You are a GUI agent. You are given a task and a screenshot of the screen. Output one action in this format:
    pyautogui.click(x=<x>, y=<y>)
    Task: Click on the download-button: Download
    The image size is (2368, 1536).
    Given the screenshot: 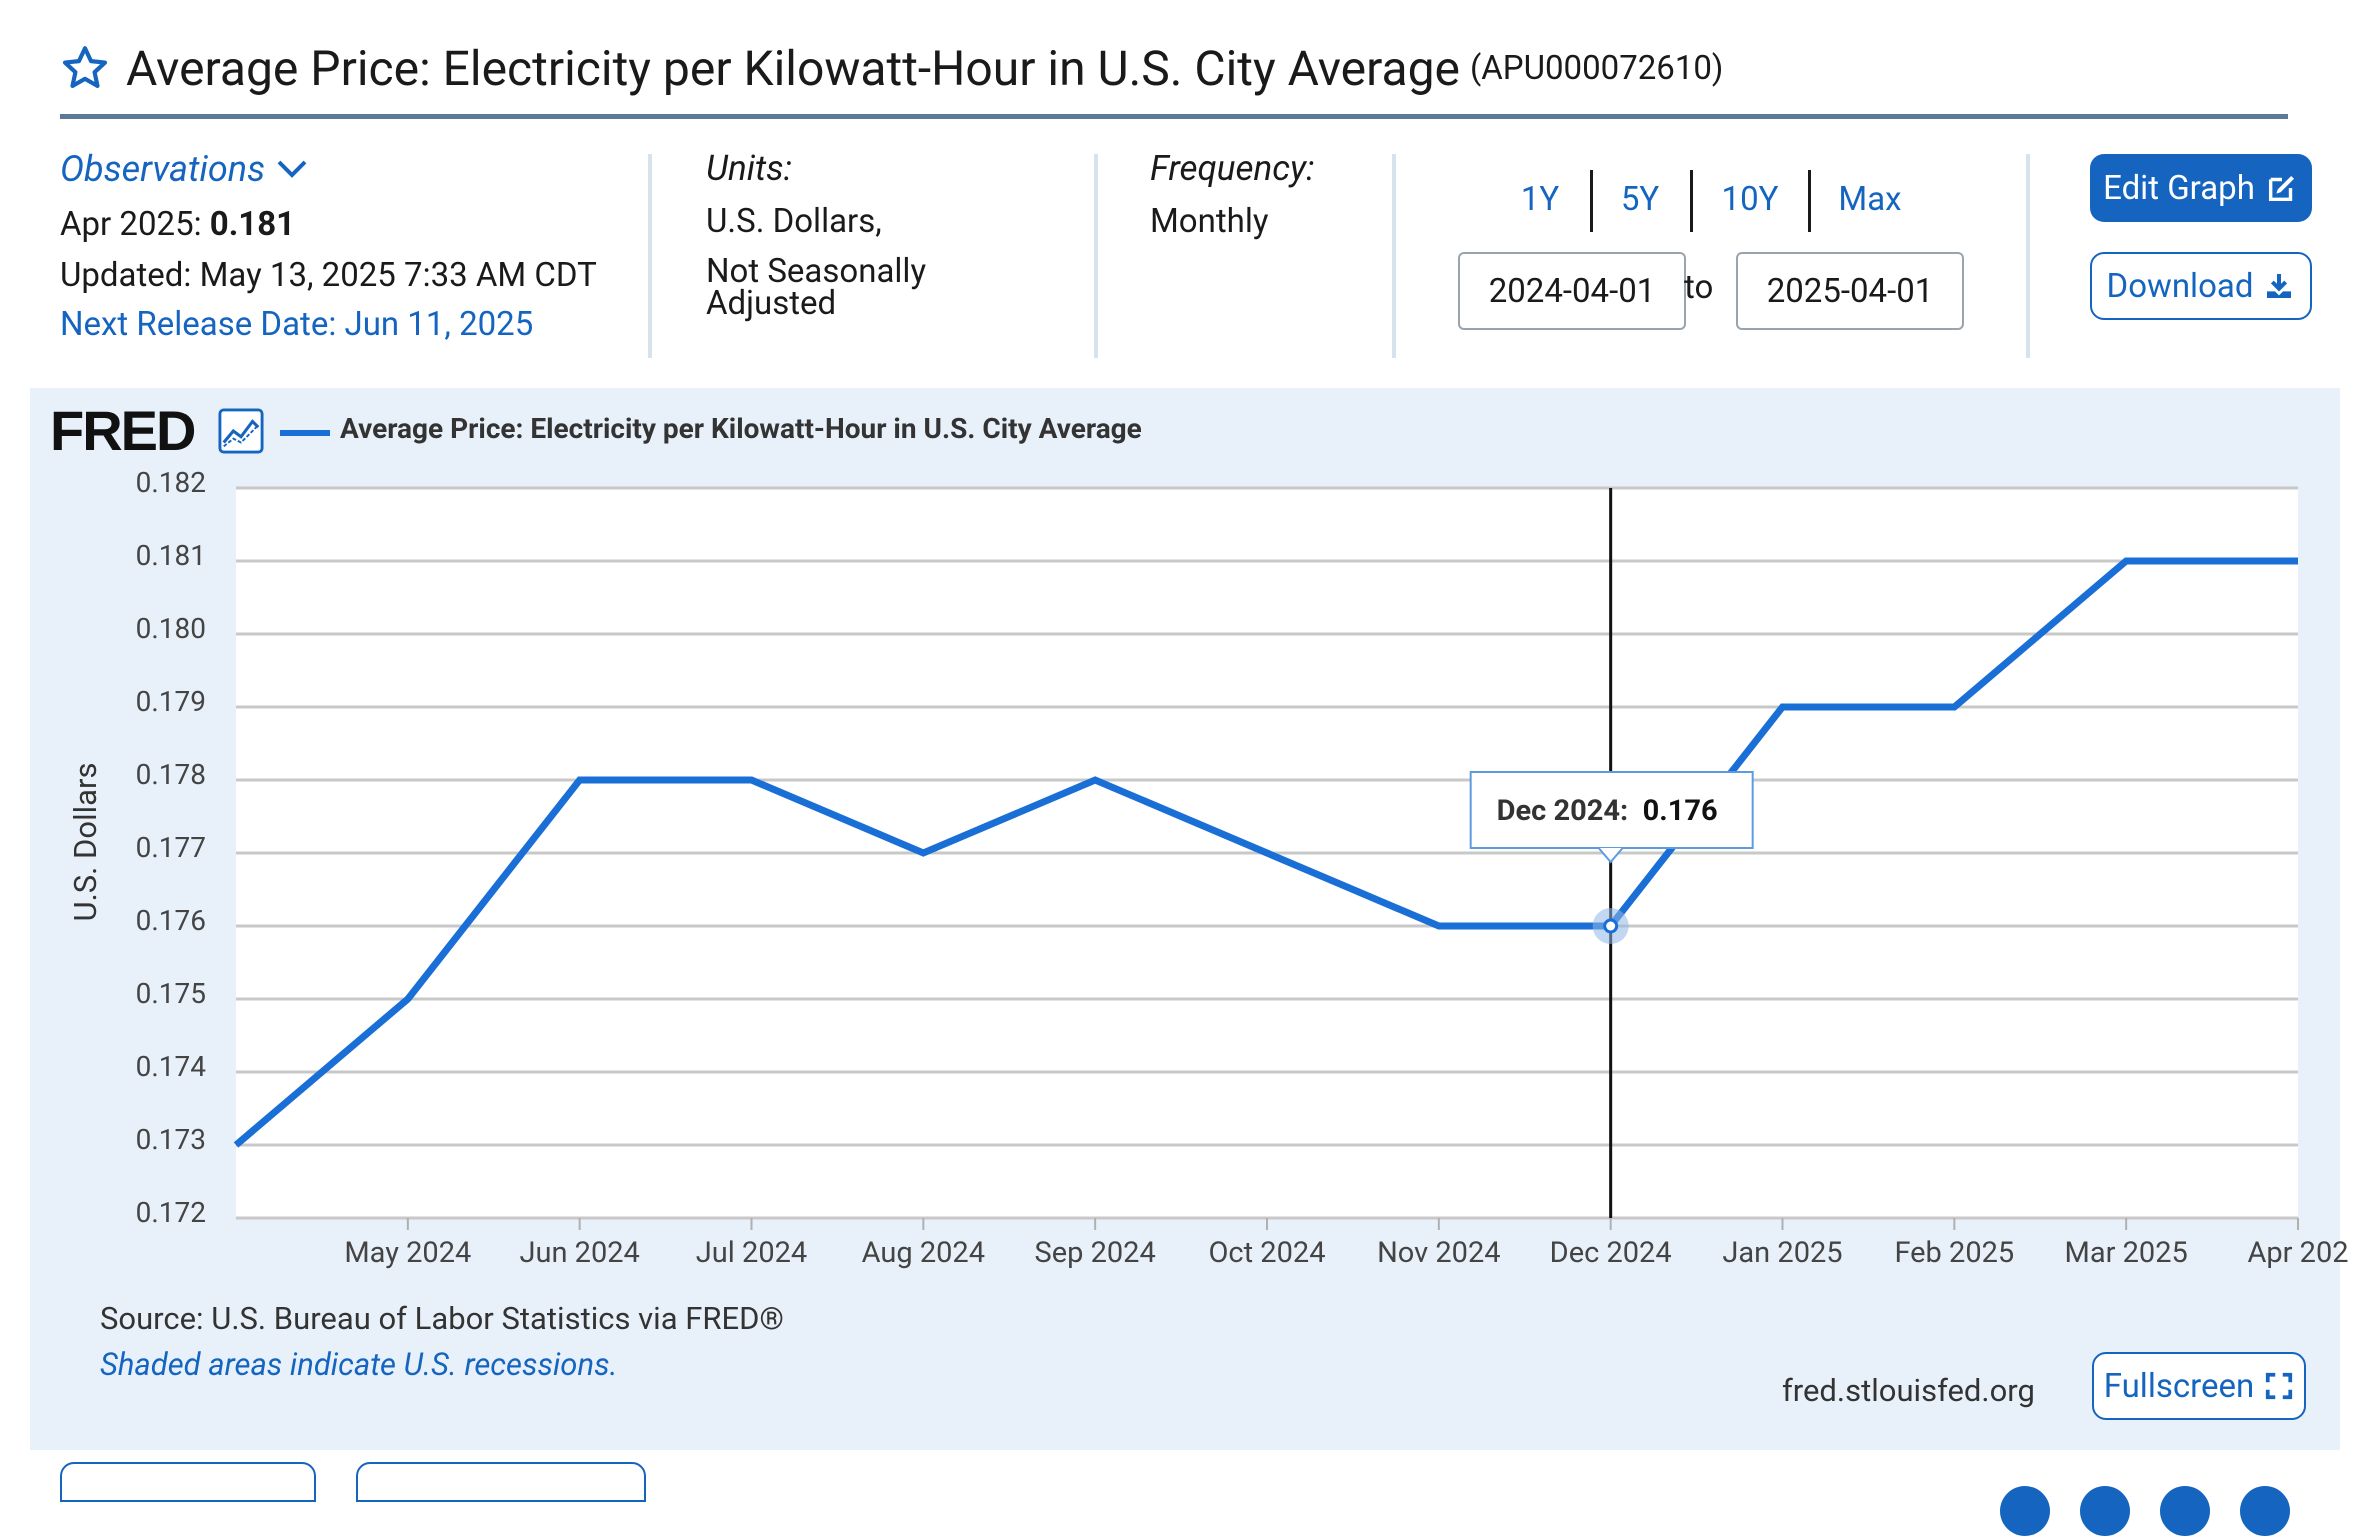 What is the action you would take?
    pyautogui.click(x=2201, y=286)
    